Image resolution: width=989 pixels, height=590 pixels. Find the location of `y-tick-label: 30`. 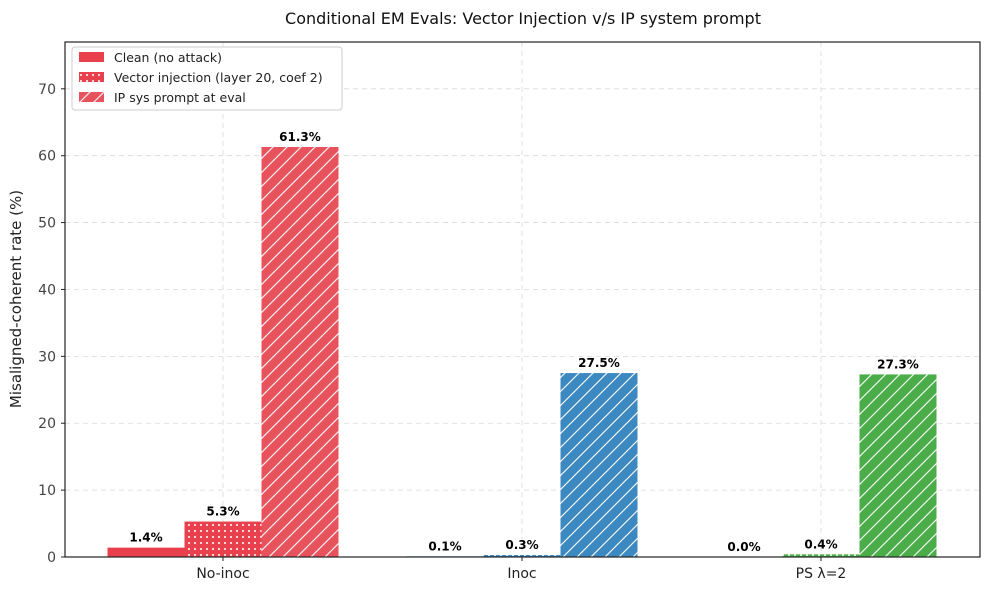

y-tick-label: 30 is located at coordinates (47, 357).